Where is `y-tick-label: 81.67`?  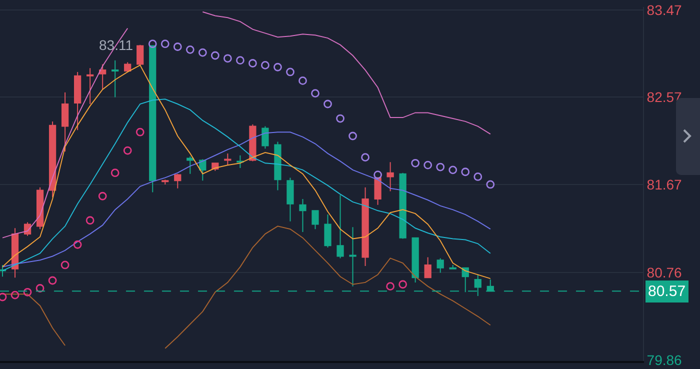 y-tick-label: 81.67 is located at coordinates (664, 184).